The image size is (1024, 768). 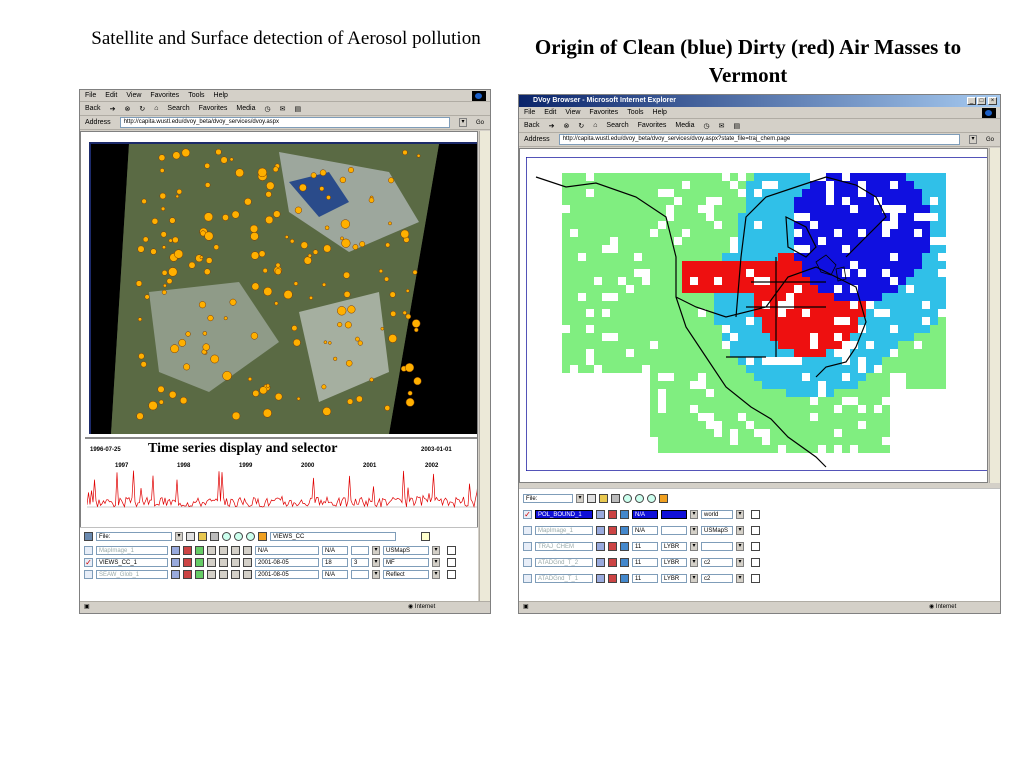 What do you see at coordinates (287, 562) in the screenshot?
I see `layer-date-field: 2001-08-05` at bounding box center [287, 562].